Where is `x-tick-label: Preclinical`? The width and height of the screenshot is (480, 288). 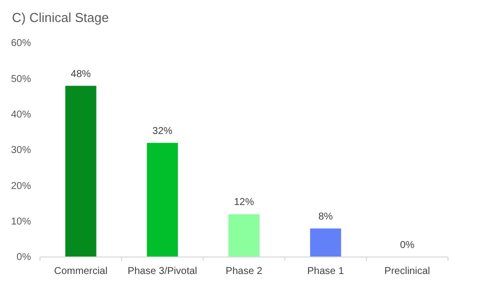 x-tick-label: Preclinical is located at coordinates (407, 272).